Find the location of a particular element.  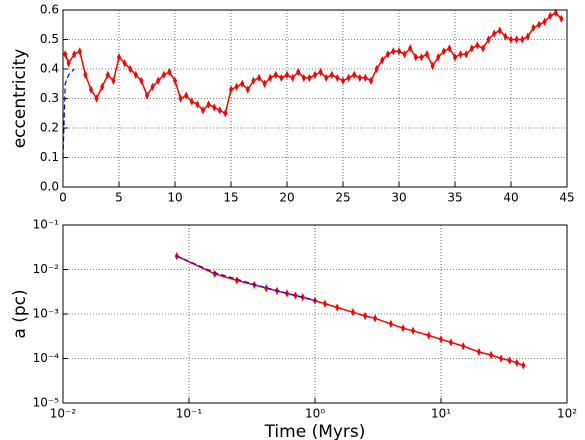

x-tick-label: 35 is located at coordinates (454, 198).